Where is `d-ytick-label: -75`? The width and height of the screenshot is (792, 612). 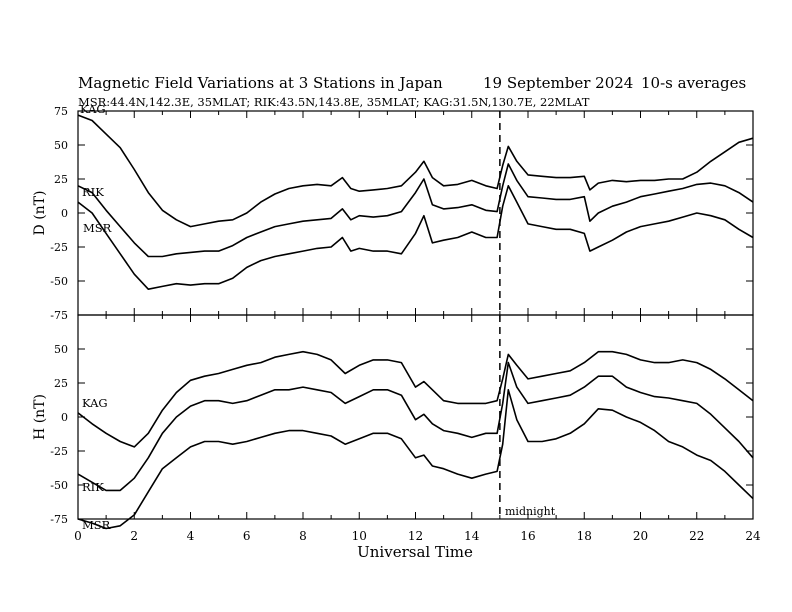 d-ytick-label: -75 is located at coordinates (59, 315).